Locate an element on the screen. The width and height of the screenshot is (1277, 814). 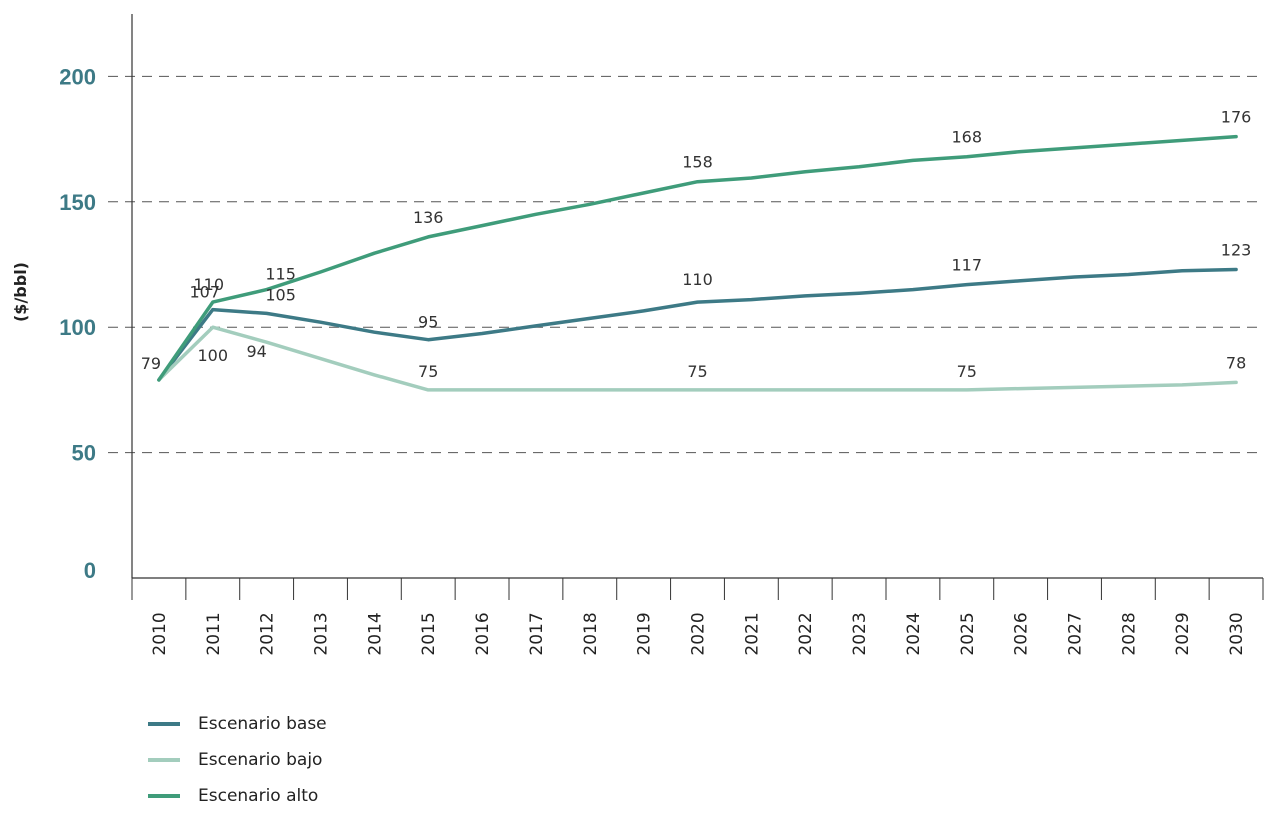
y-tick-label: 200 is located at coordinates (77, 76).